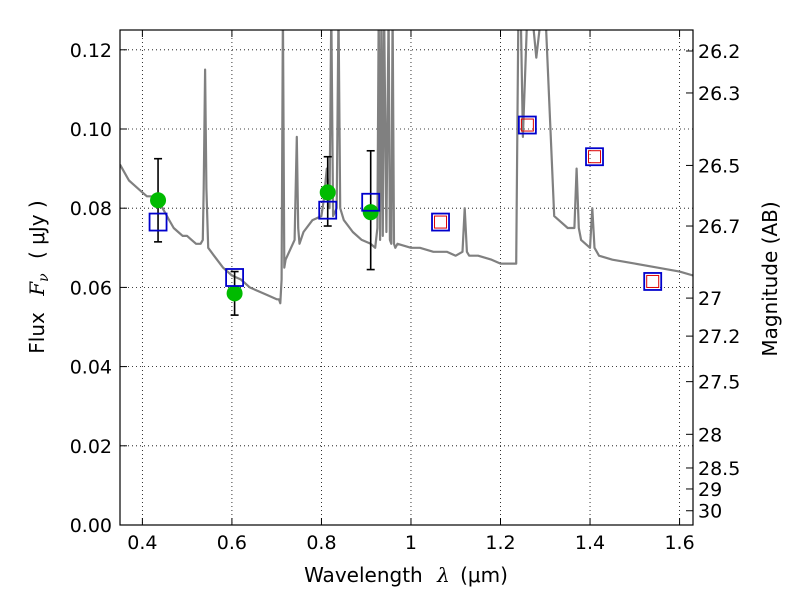  I want to click on x-tick-label: 1.6, so click(679, 543).